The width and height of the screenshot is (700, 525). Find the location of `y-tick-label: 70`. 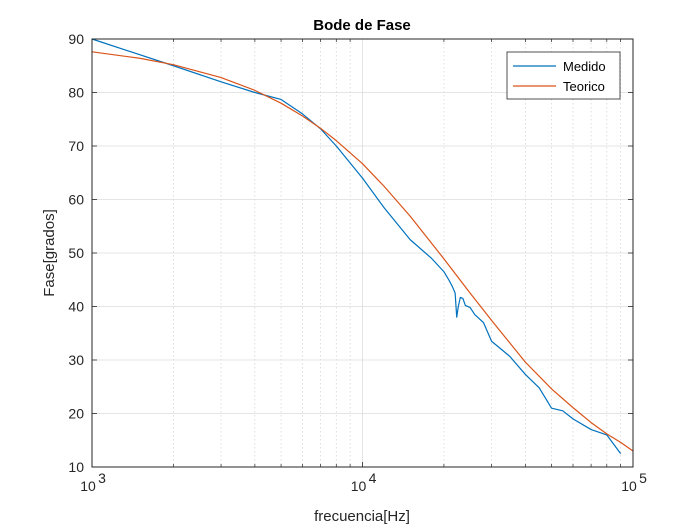

y-tick-label: 70 is located at coordinates (76, 146).